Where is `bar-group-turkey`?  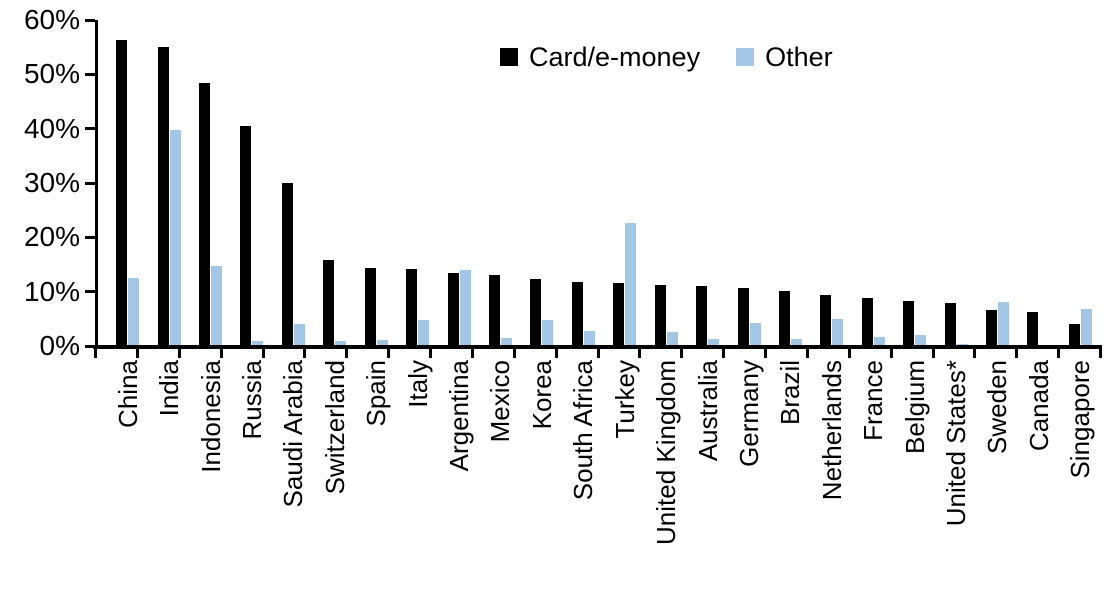
bar-group-turkey is located at coordinates (624, 182).